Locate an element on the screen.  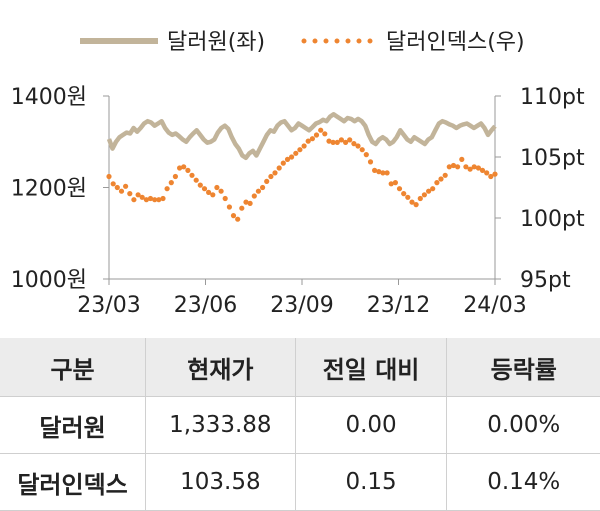
table-header-row: 구분 현재가 전일 대비 등락률 is located at coordinates (300, 367).